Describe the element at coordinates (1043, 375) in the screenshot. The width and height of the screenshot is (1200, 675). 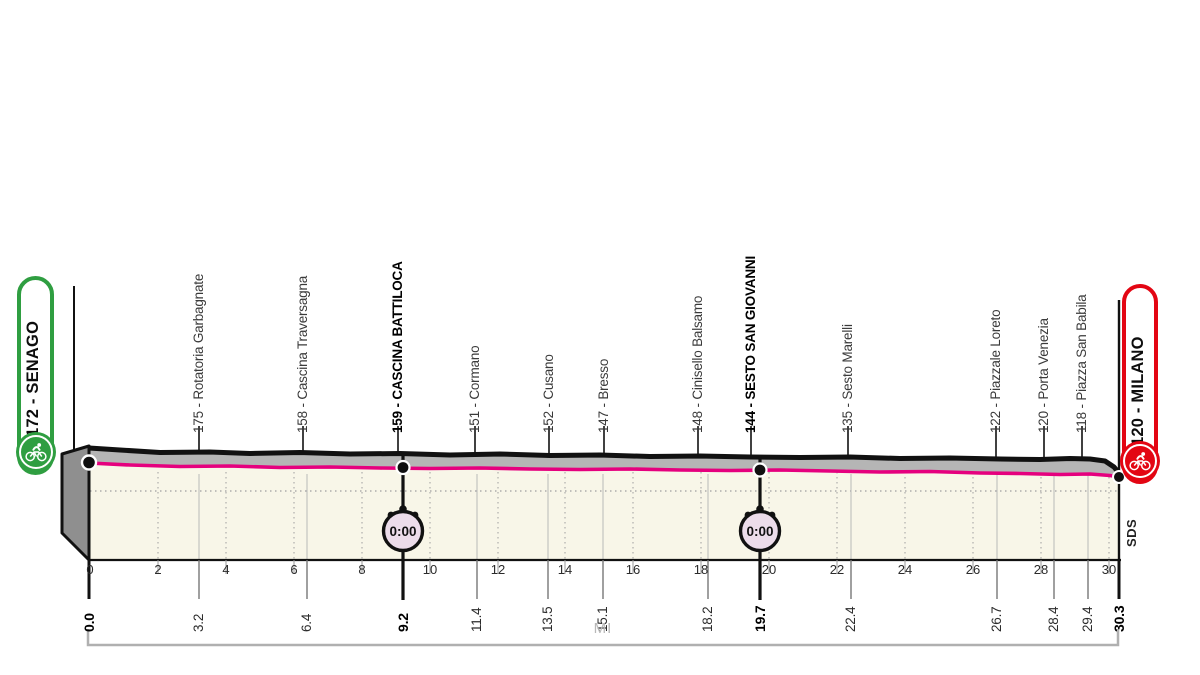
I see `waypoint-label: 120 - Porta Venezia` at that location.